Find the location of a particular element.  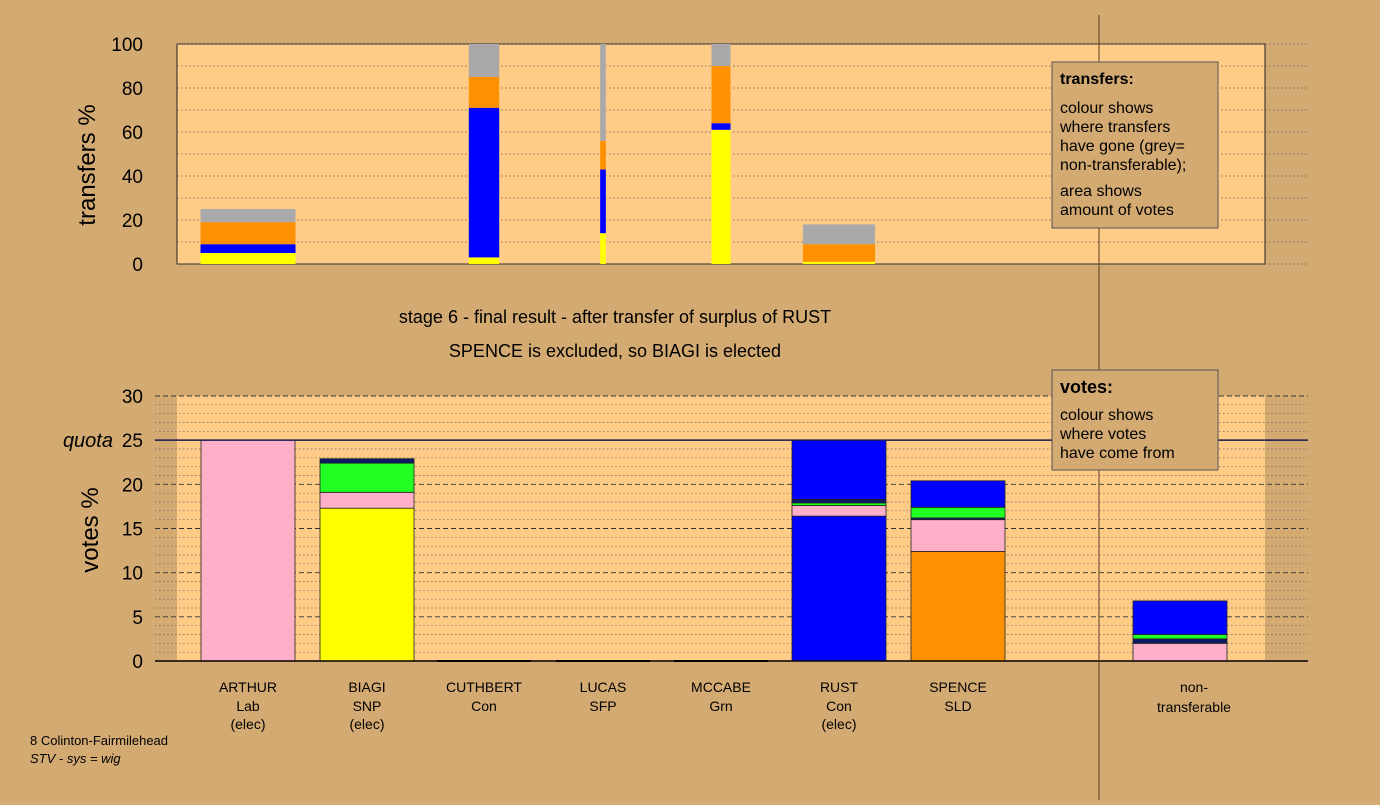

transfers-legend-text: non-transferable); is located at coordinates (1123, 165).